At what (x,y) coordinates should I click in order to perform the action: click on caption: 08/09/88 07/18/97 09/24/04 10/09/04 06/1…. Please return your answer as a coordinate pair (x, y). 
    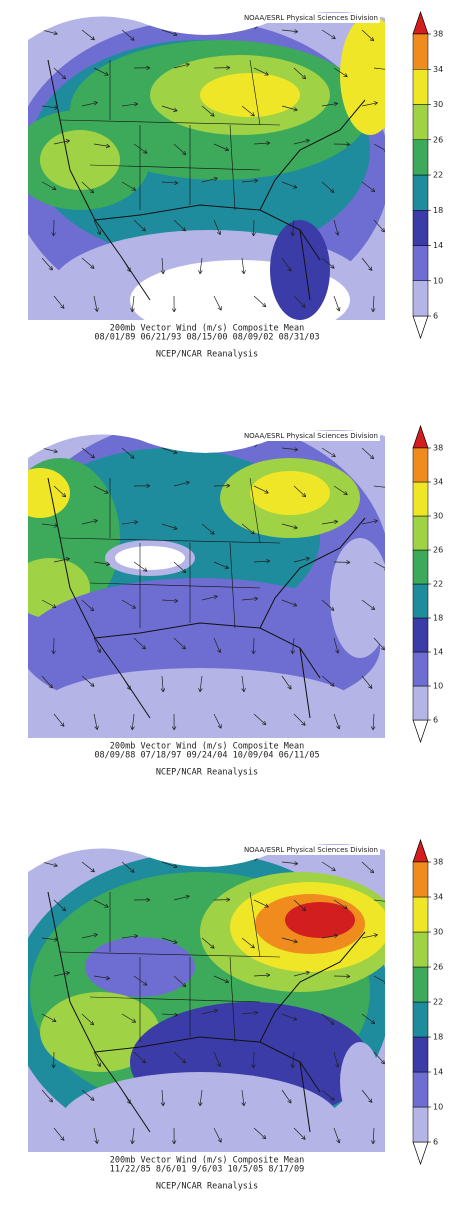
    Looking at the image, I should click on (206, 756).